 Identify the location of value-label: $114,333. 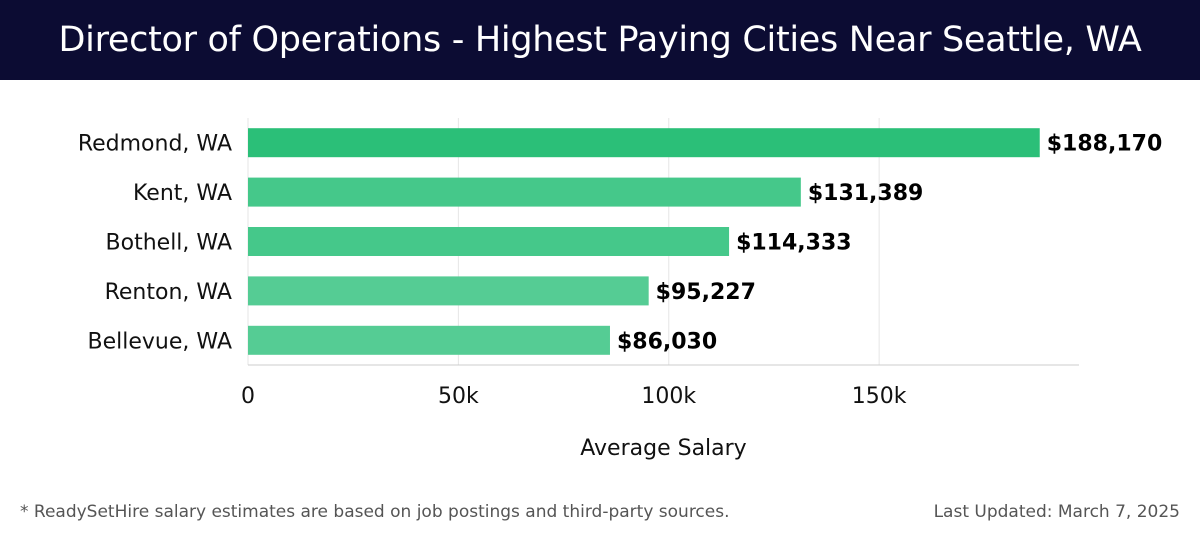
(794, 243).